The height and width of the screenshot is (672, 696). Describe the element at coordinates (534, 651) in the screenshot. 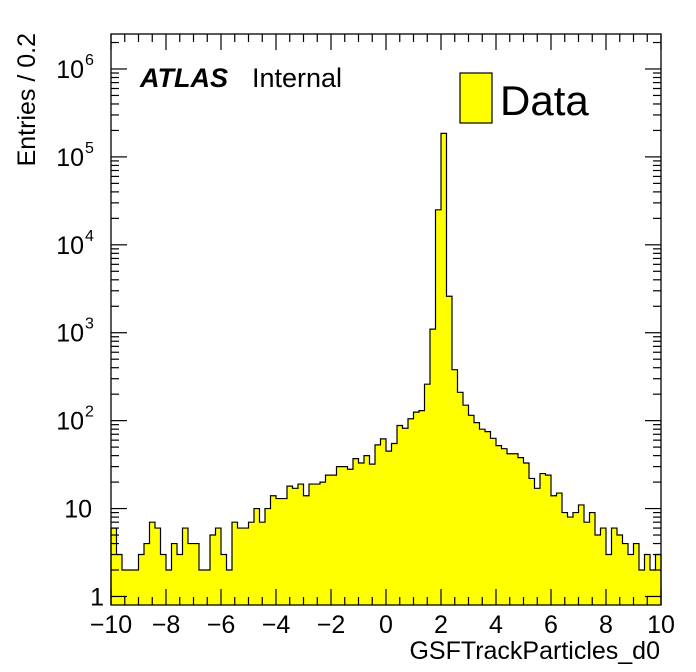

I see `x-axis-label: GSFTrackParticles_d0` at that location.